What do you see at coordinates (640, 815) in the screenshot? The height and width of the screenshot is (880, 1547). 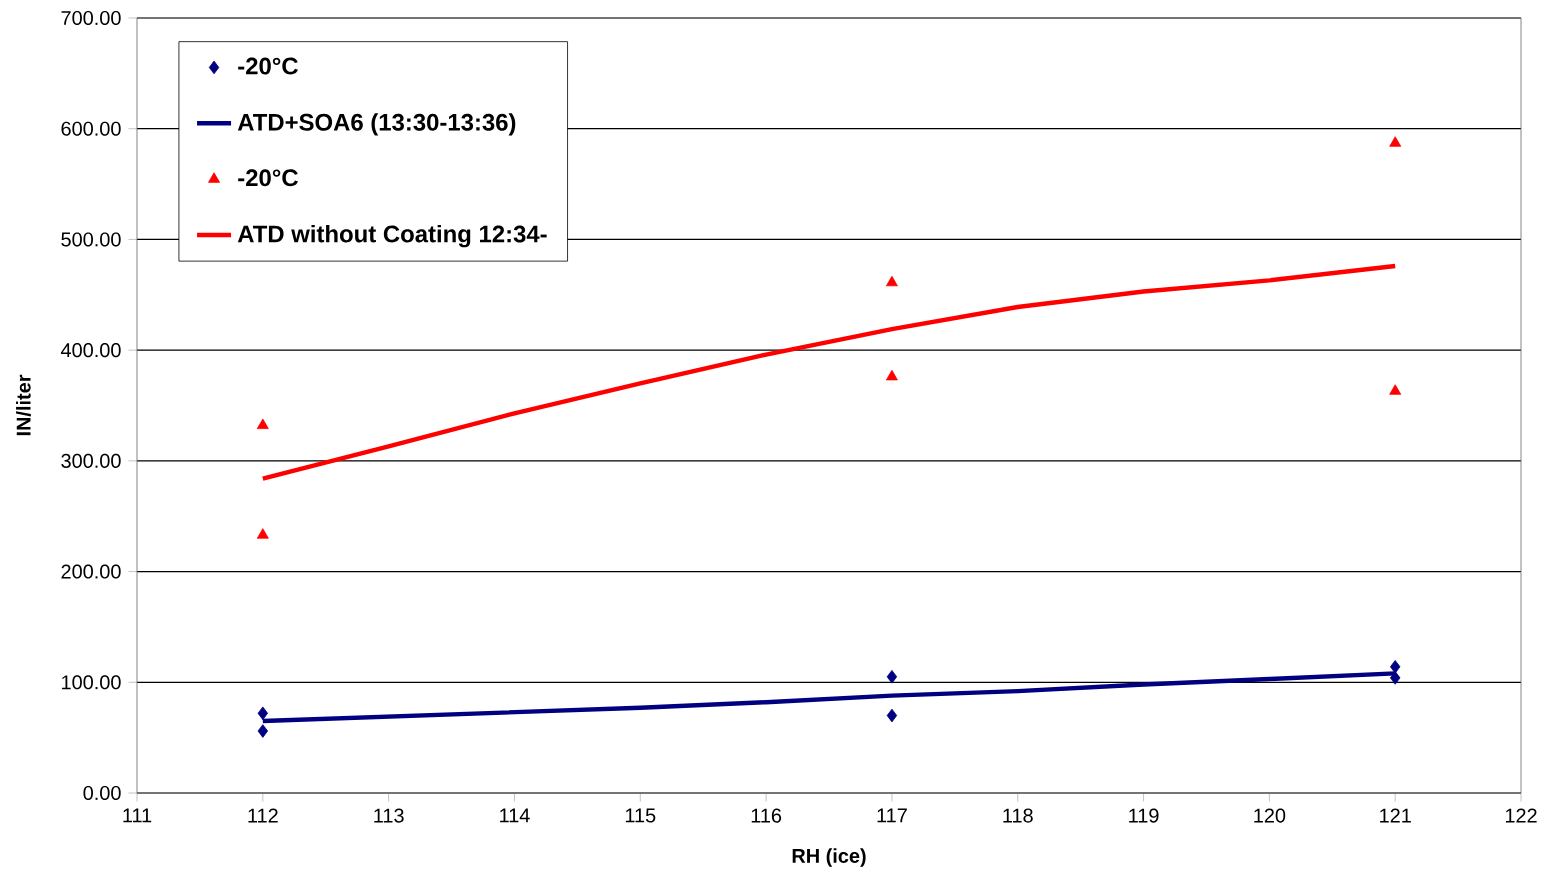 I see `x-tick-label: 115` at bounding box center [640, 815].